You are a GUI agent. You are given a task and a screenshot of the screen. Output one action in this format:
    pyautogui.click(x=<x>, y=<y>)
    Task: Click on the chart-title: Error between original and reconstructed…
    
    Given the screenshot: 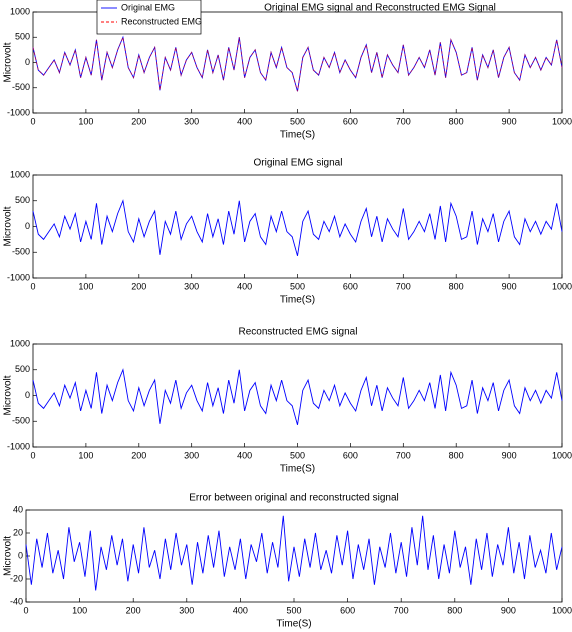 What is the action you would take?
    pyautogui.click(x=294, y=498)
    